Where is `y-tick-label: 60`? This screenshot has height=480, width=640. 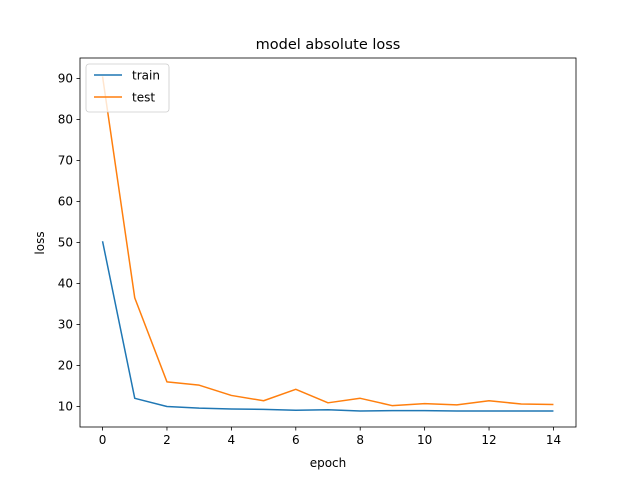
y-tick-label: 60 is located at coordinates (65, 202).